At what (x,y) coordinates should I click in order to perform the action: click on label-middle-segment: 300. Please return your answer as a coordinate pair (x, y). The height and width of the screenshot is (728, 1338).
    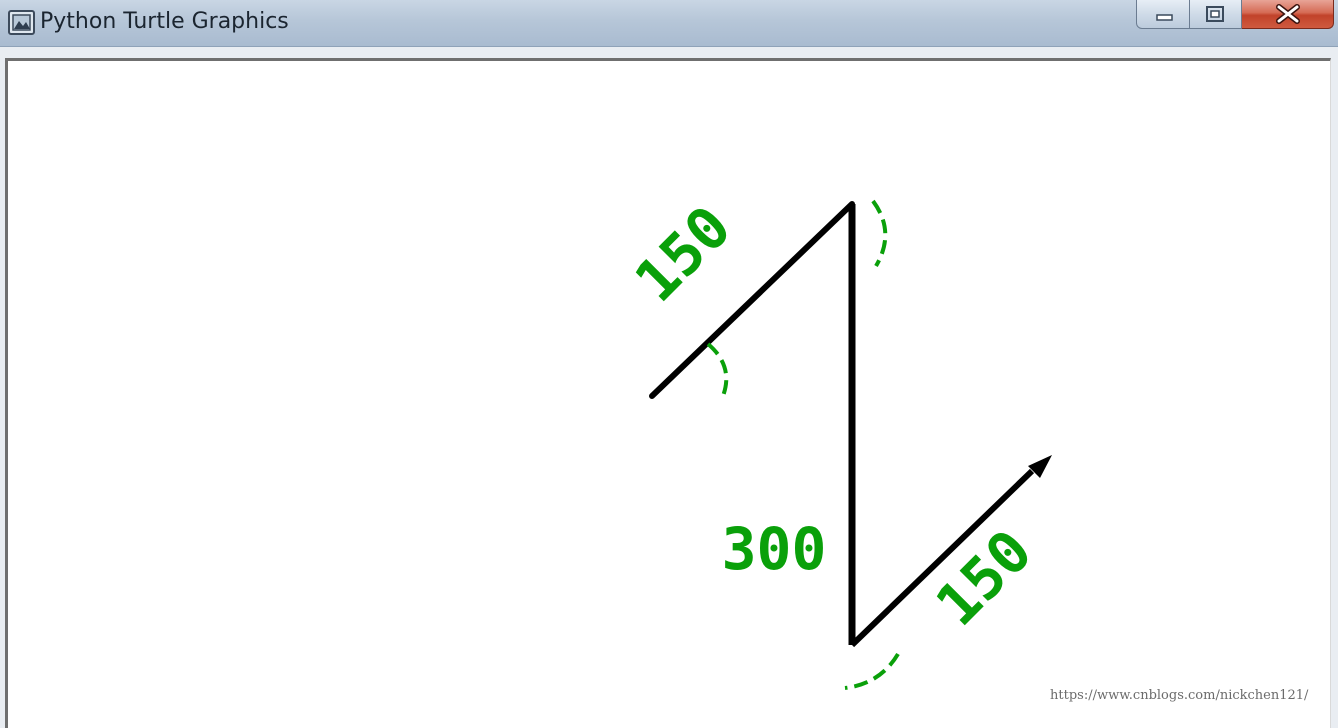
    Looking at the image, I should click on (774, 549).